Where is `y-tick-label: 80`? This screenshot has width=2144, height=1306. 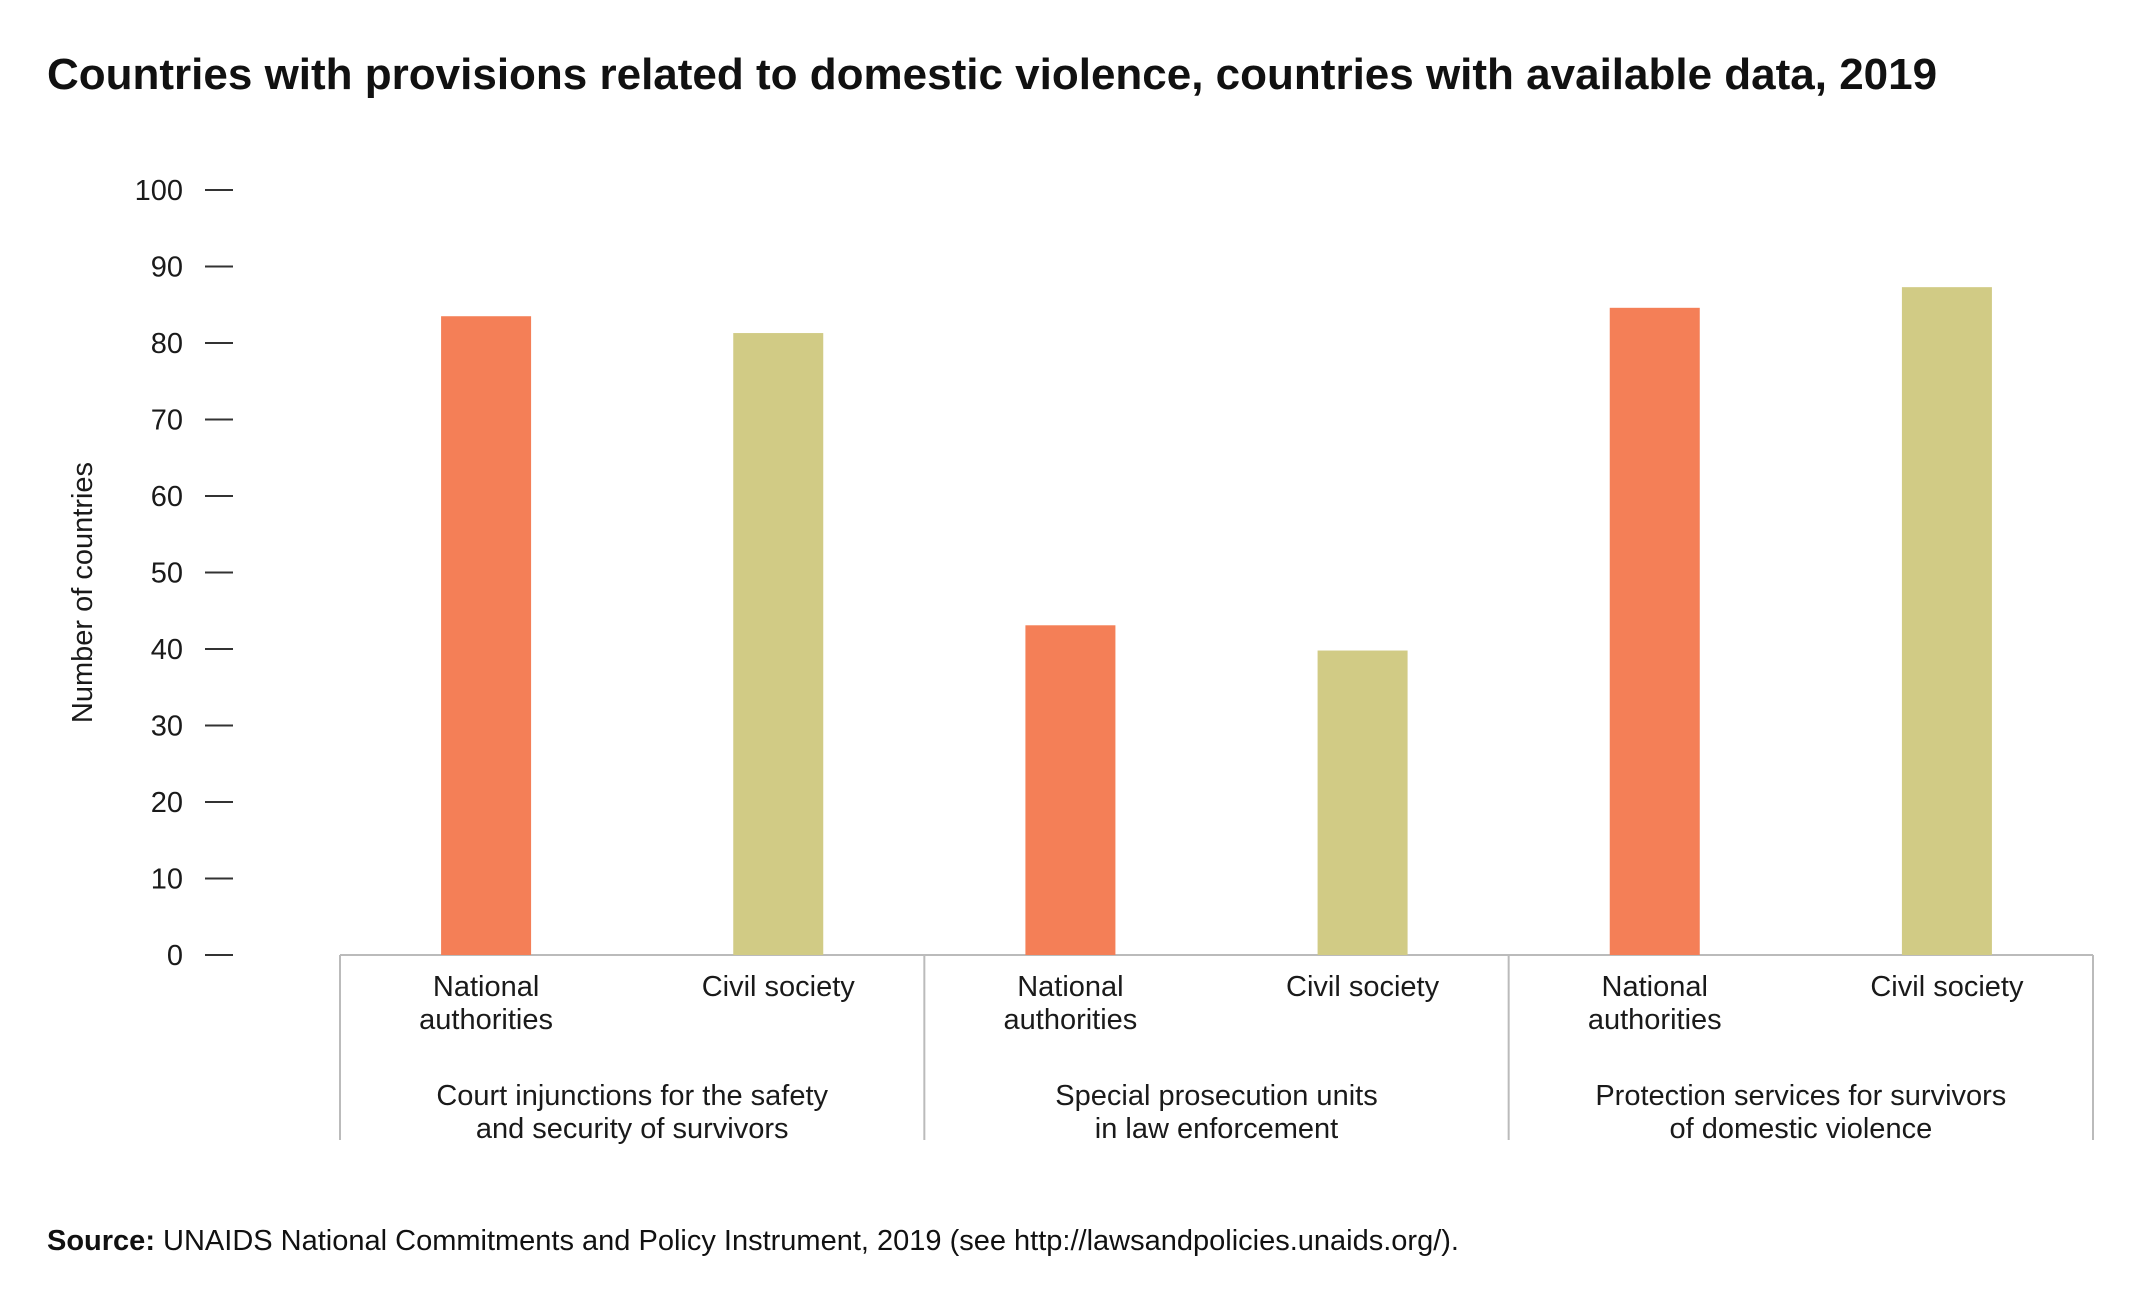 y-tick-label: 80 is located at coordinates (167, 344).